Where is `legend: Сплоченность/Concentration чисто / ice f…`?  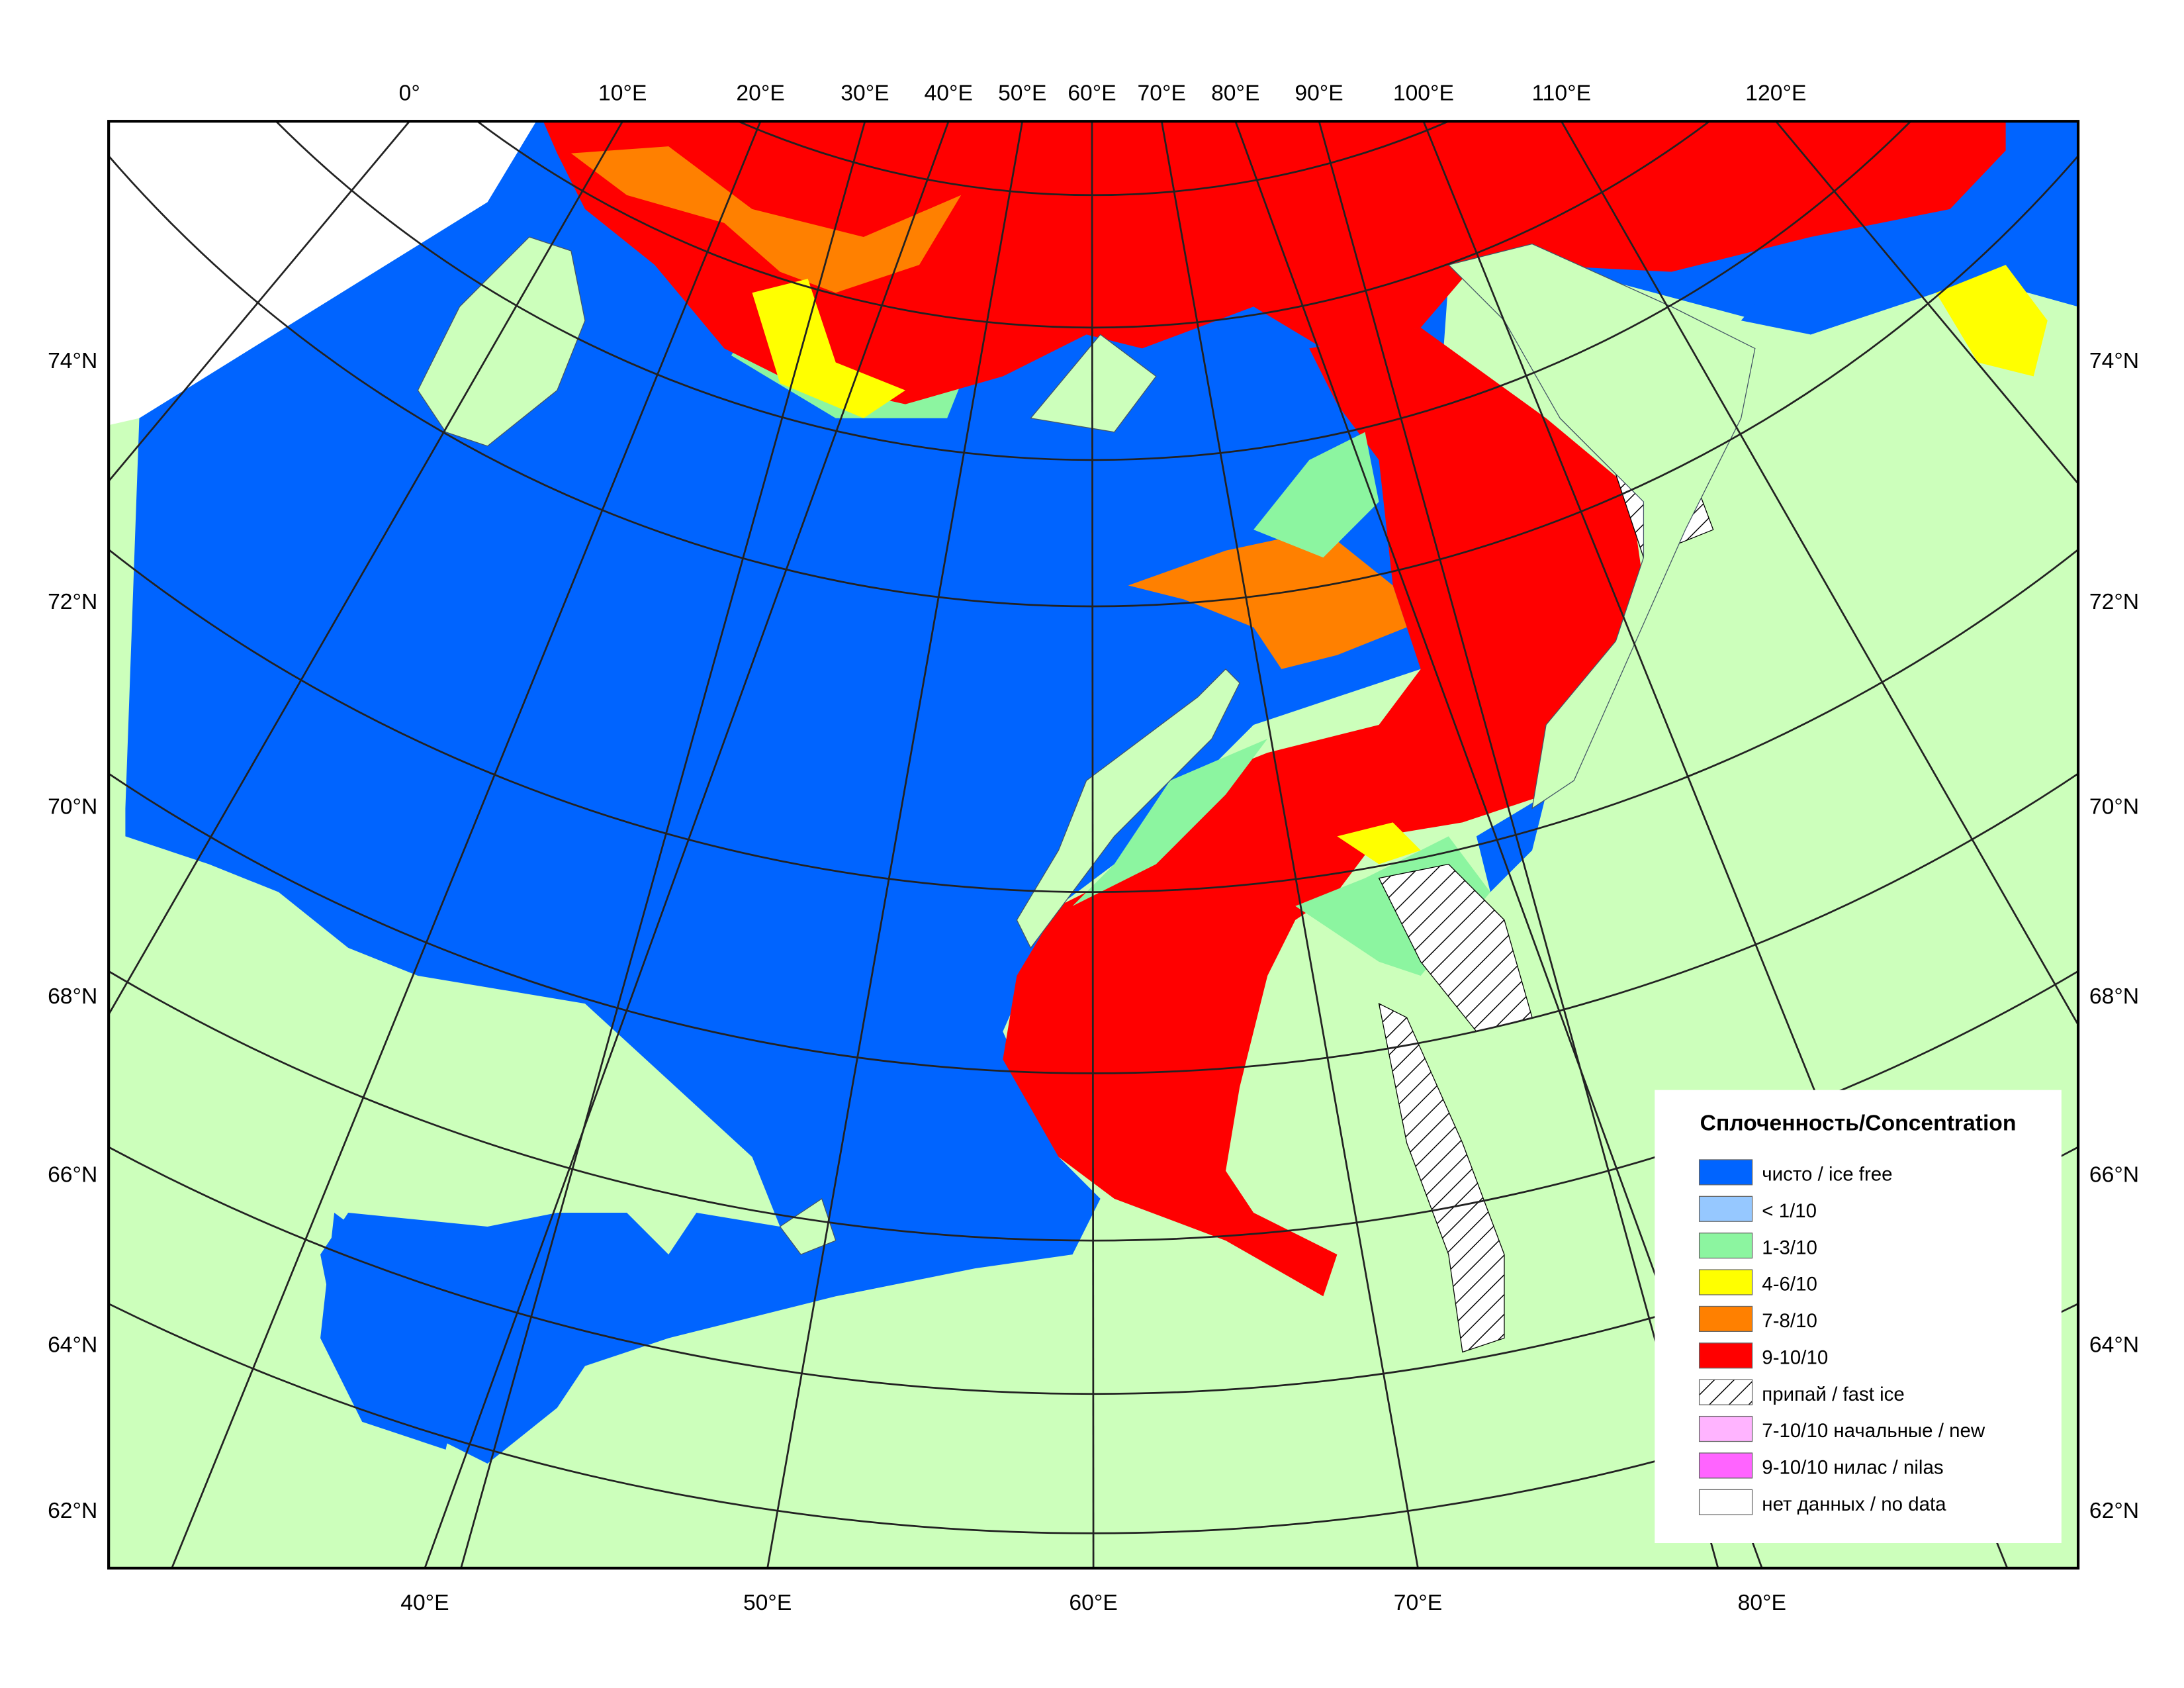 legend: Сплоченность/Concentration чисто / ice f… is located at coordinates (1858, 1317).